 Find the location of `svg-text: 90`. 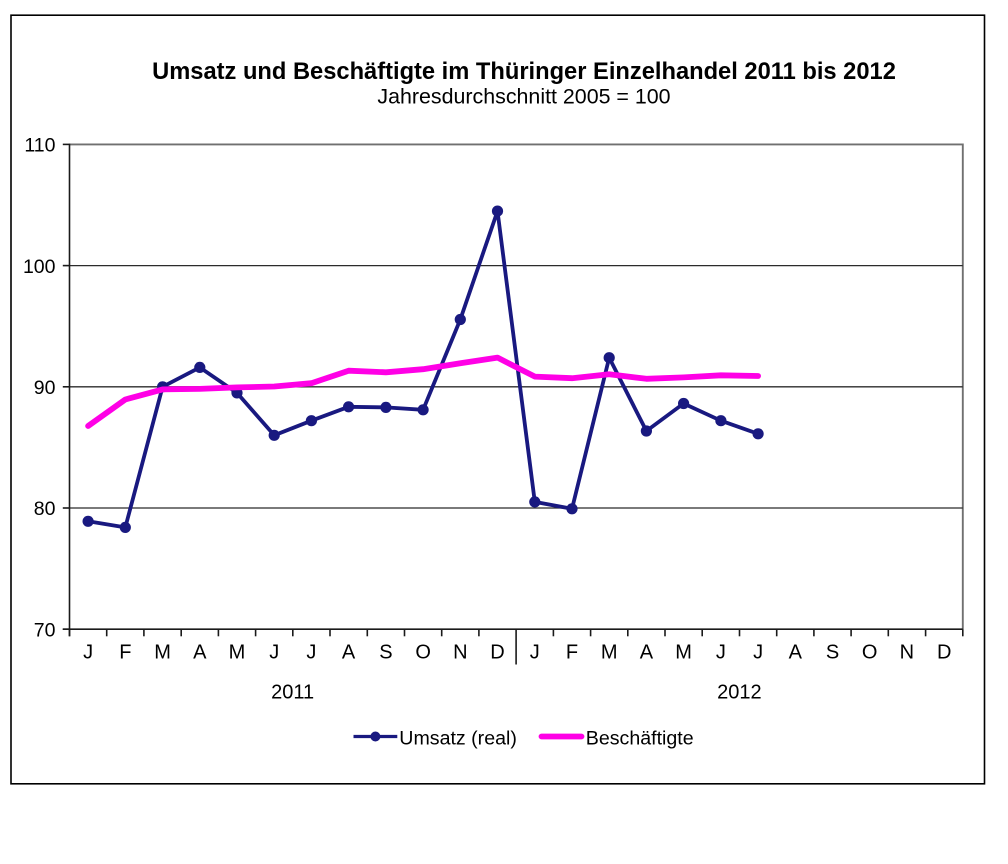

svg-text: 90 is located at coordinates (45, 388).